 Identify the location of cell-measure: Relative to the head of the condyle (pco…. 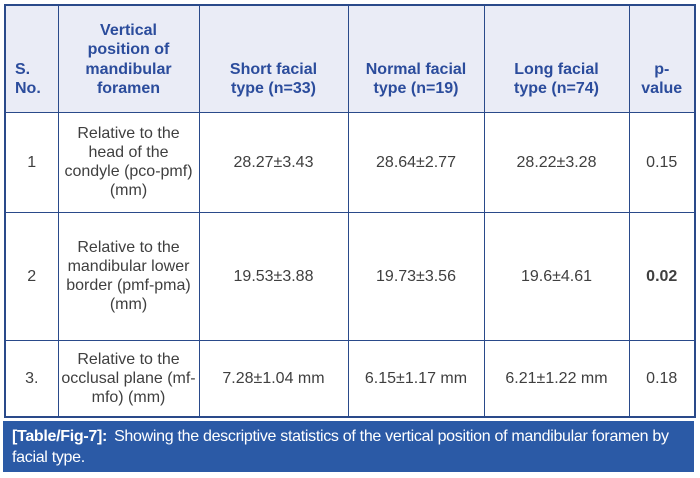
(128, 162).